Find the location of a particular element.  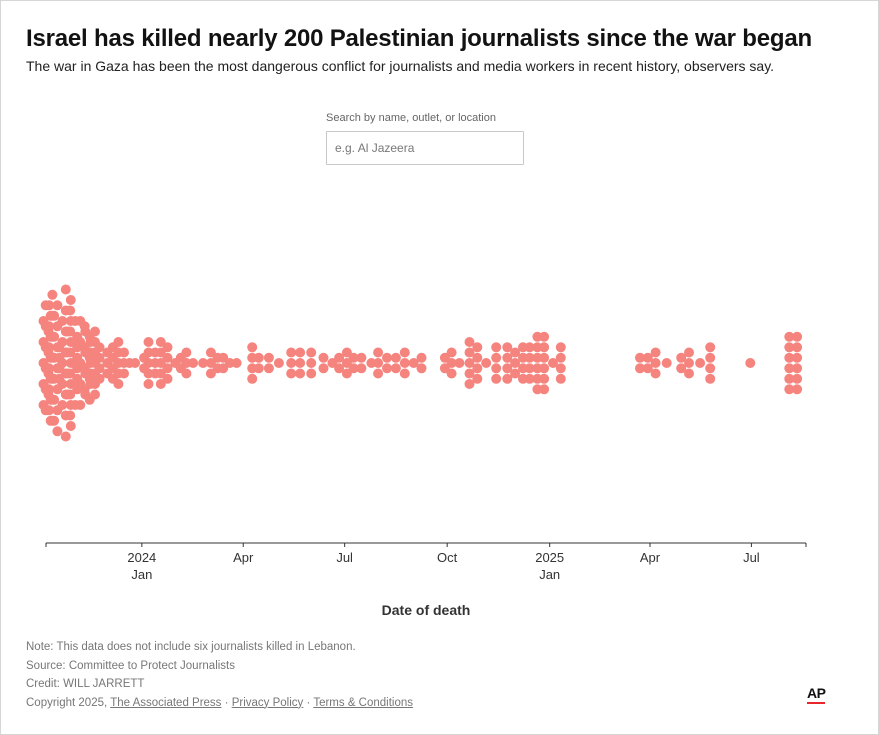

privacy-policy-link: Privacy Policy is located at coordinates (267, 702).